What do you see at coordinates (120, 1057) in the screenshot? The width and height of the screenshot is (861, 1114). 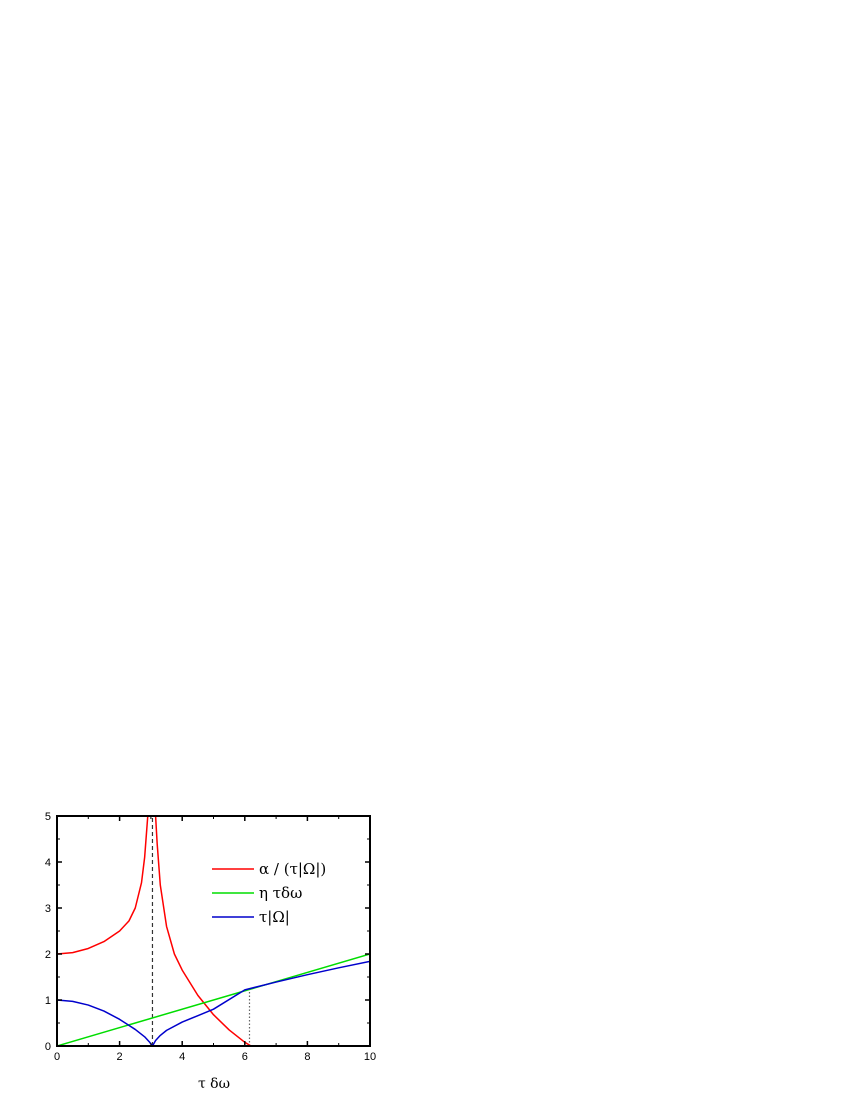 I see `x-tick-label: 2` at bounding box center [120, 1057].